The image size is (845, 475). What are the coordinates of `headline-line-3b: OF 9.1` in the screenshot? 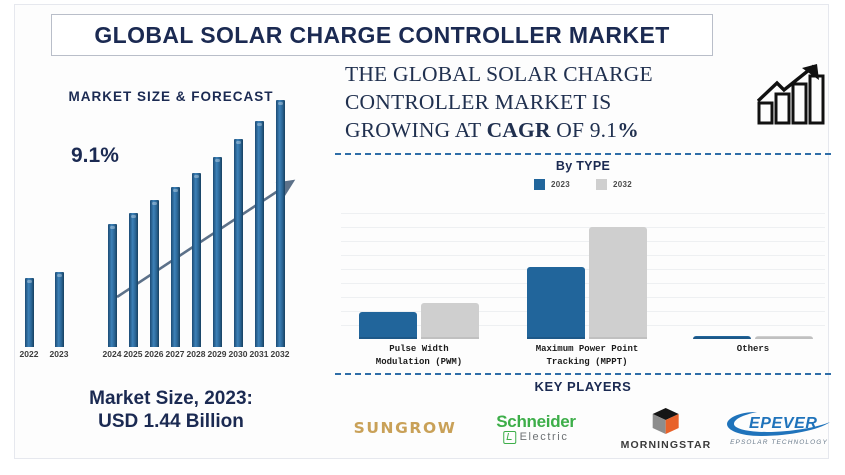 It's located at (584, 129).